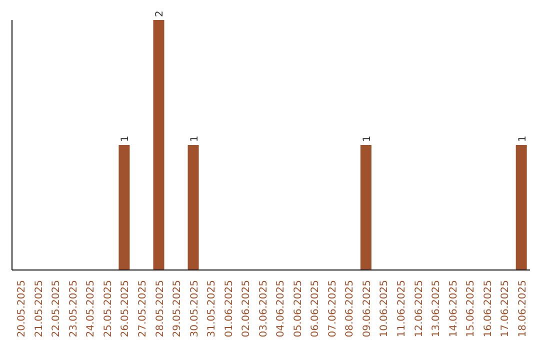  What do you see at coordinates (194, 309) in the screenshot?
I see `x-tick-label: 30.05.2025` at bounding box center [194, 309].